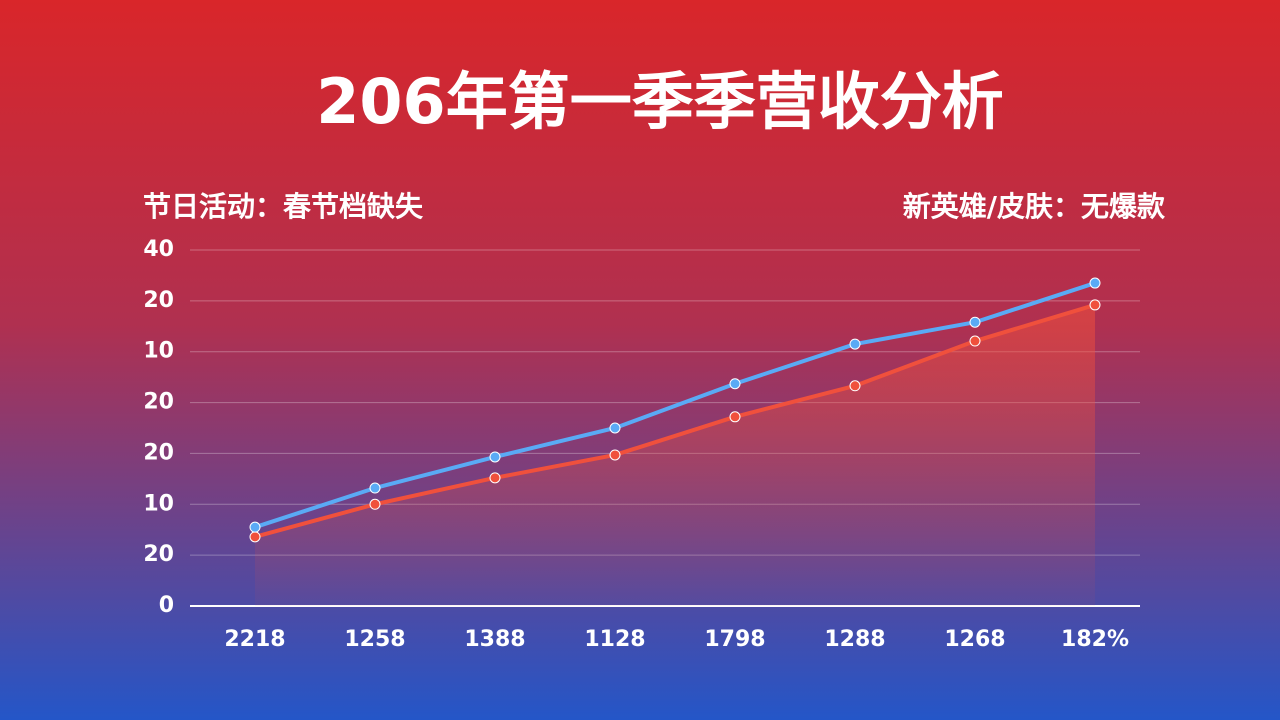 This screenshot has height=720, width=1280. What do you see at coordinates (974, 639) in the screenshot?
I see `x-tick-label: 1268` at bounding box center [974, 639].